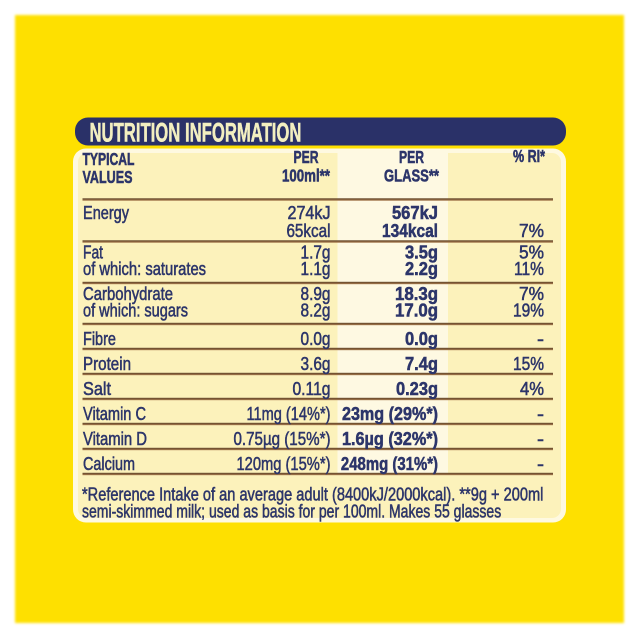 The width and height of the screenshot is (640, 640). Describe the element at coordinates (417, 388) in the screenshot. I see `svg-text: 0.23g` at that location.